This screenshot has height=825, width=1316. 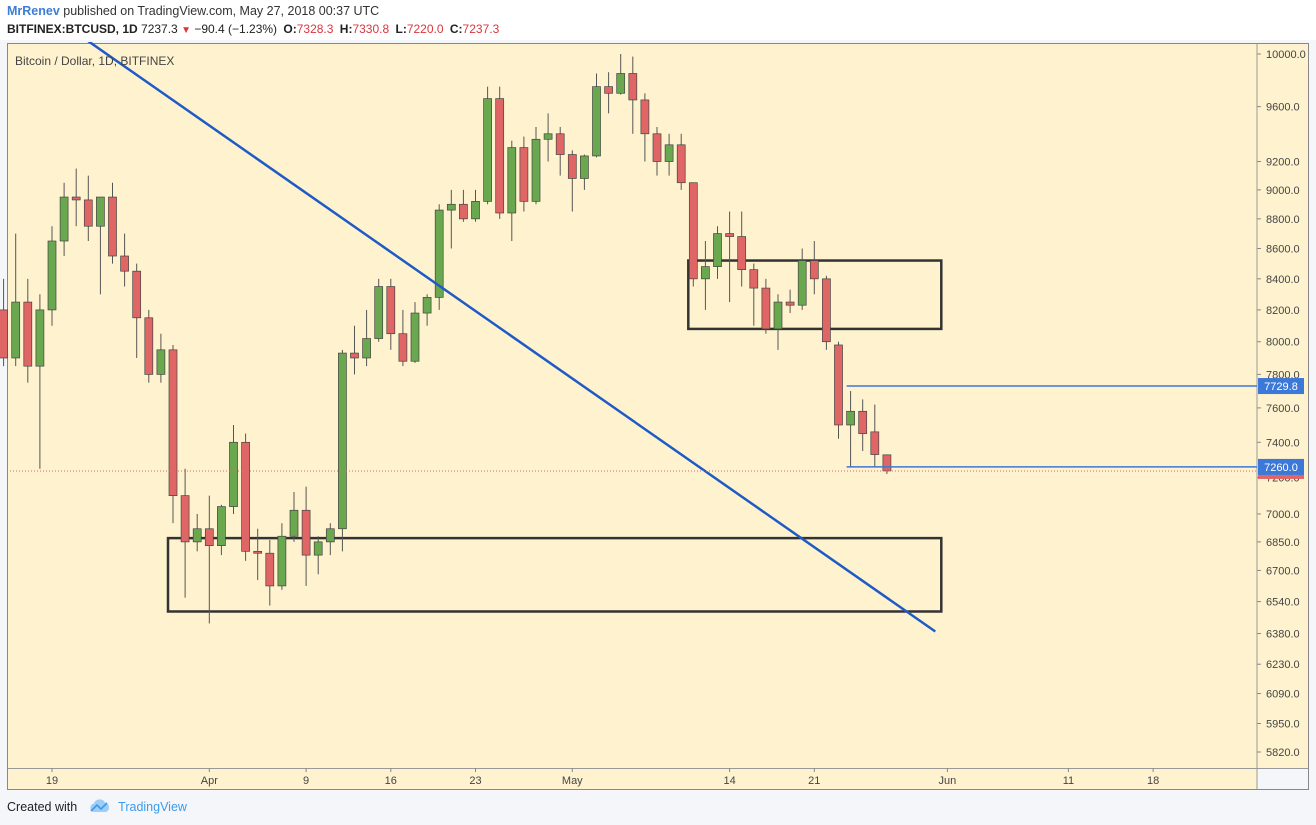 I want to click on price-tick-label: 6540.0, so click(x=1283, y=603).